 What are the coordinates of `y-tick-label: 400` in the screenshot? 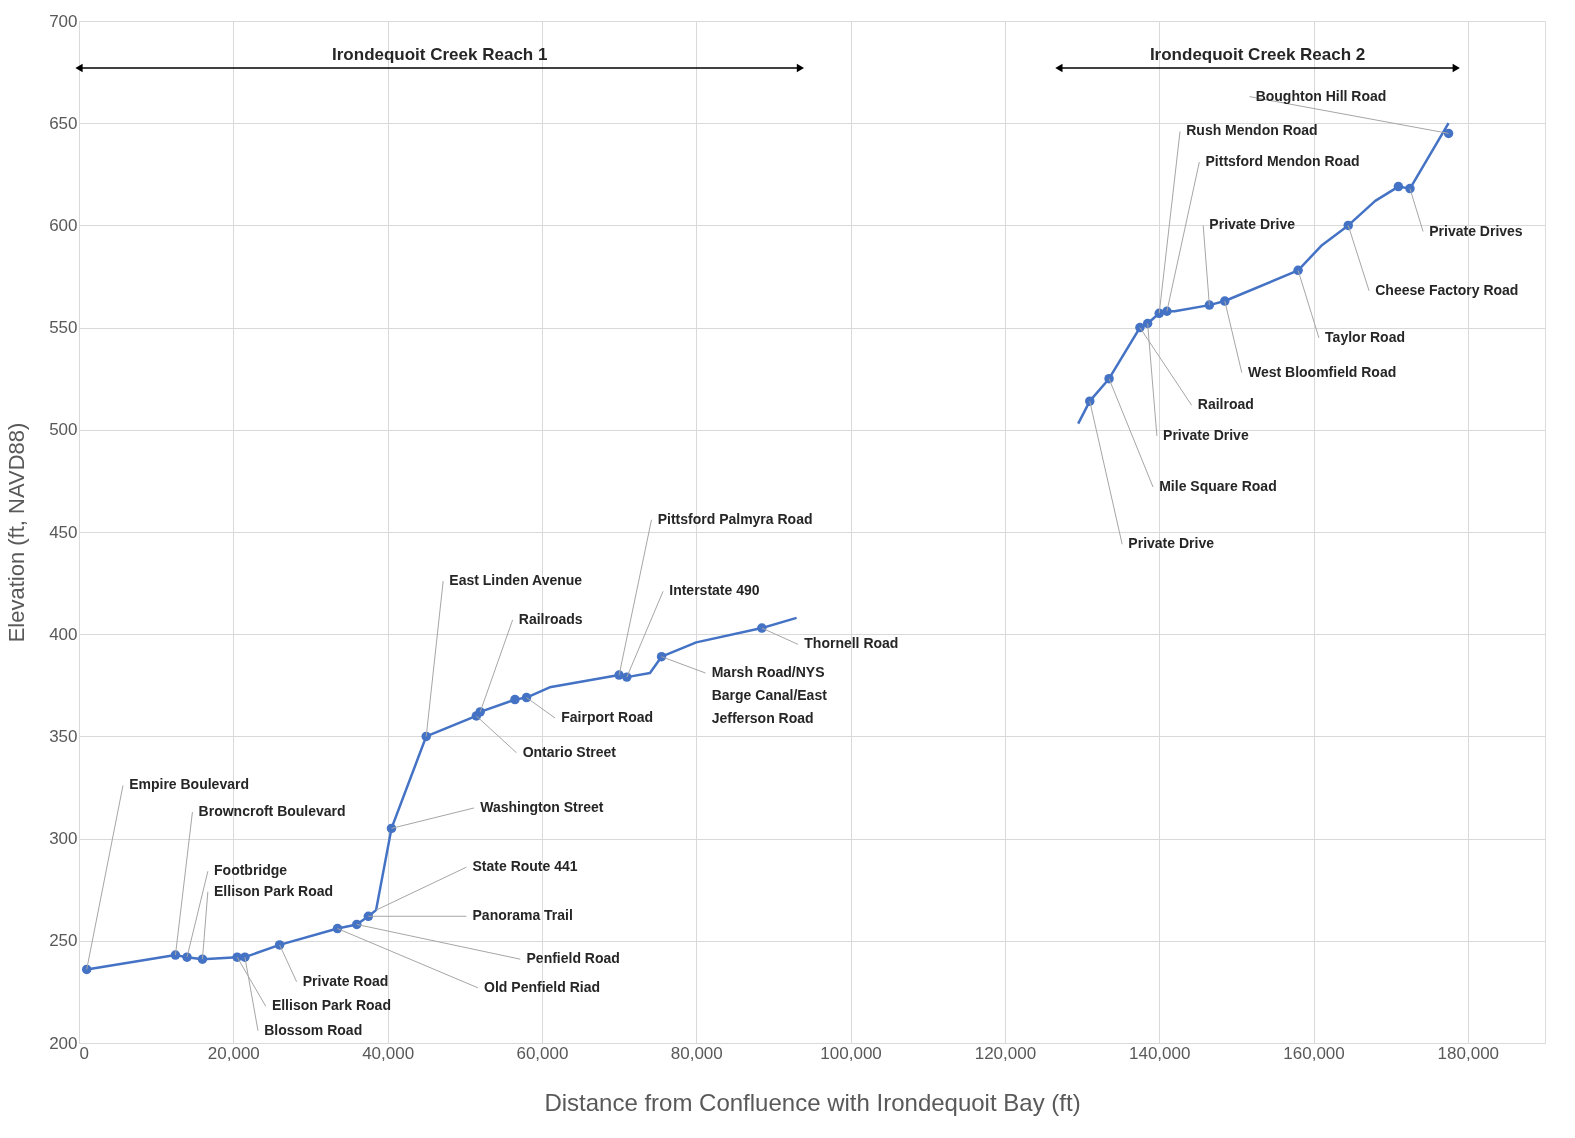 It's located at (63, 634).